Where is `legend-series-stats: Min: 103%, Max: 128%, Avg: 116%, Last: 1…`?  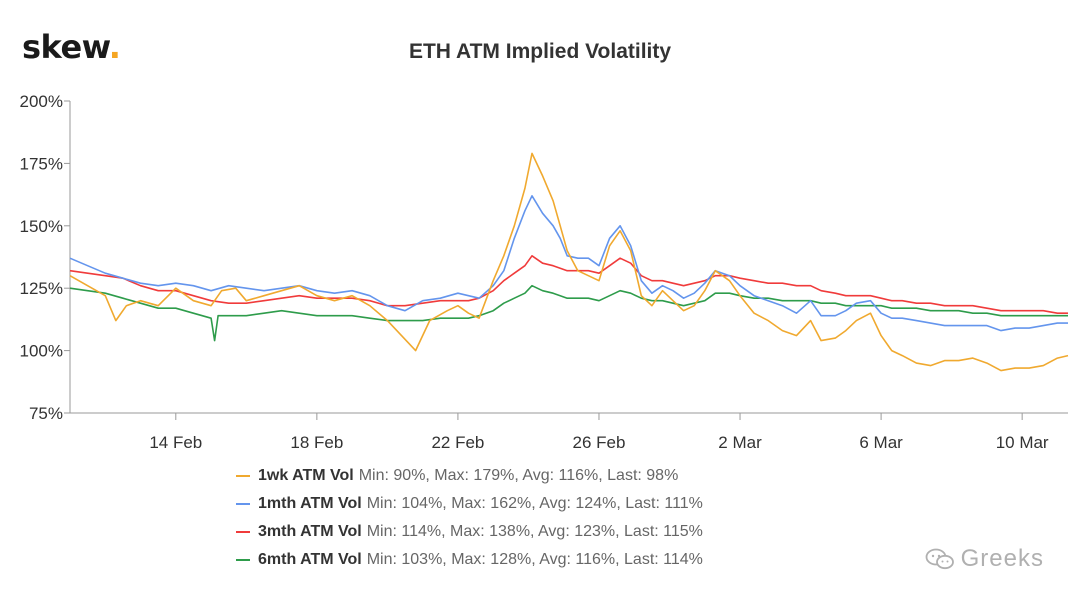
legend-series-stats: Min: 103%, Max: 128%, Avg: 116%, Last: 1… is located at coordinates (534, 559).